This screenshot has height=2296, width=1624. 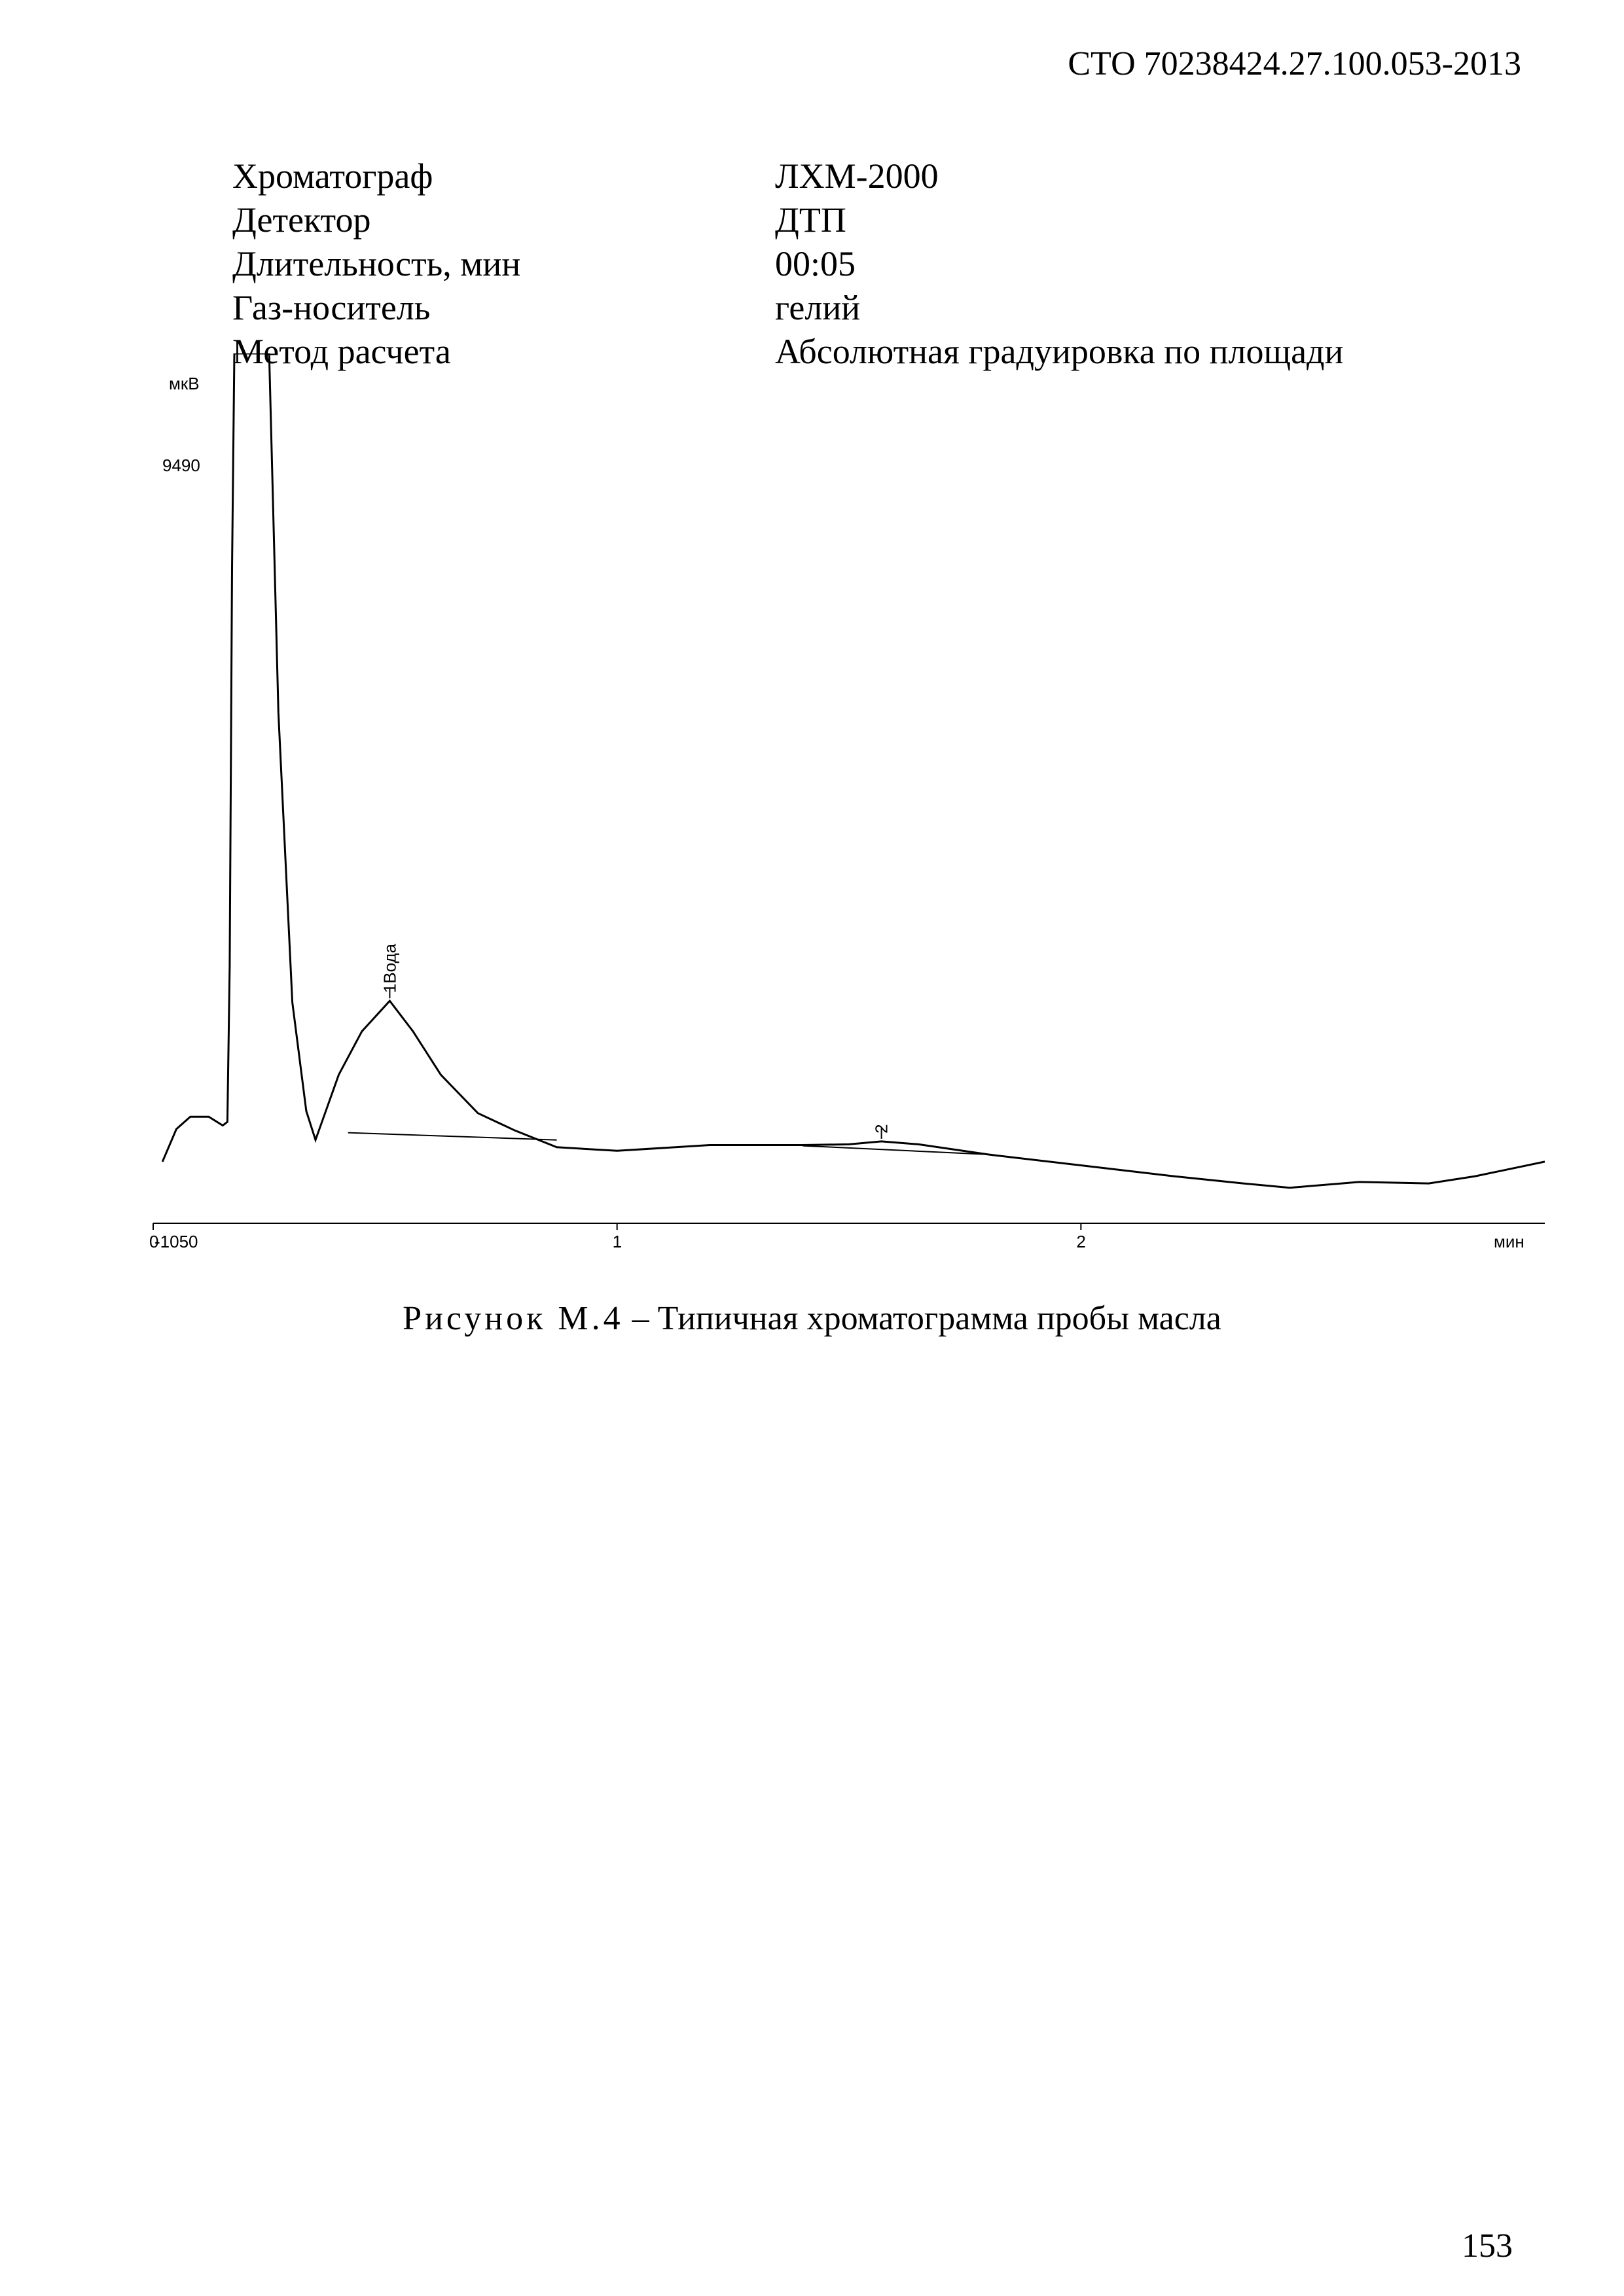 I want to click on y-axis-top-label: 9490, so click(x=181, y=465).